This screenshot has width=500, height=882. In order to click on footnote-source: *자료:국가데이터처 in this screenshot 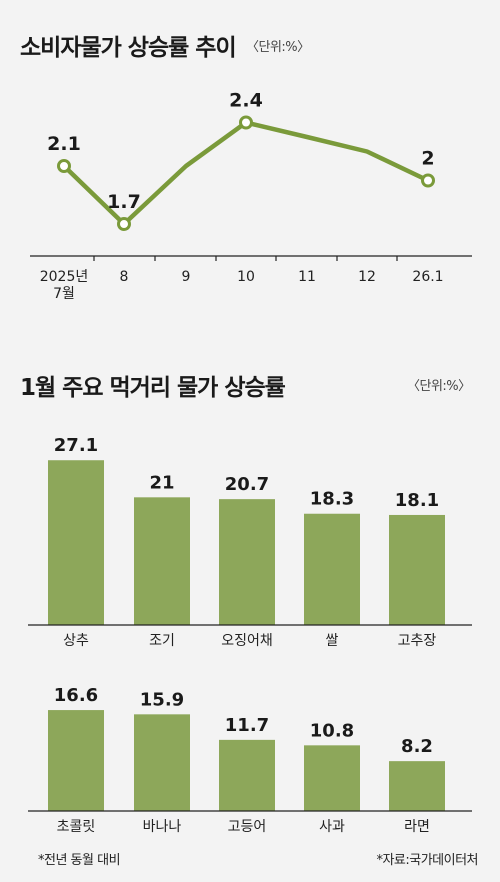, I will do `click(427, 860)`.